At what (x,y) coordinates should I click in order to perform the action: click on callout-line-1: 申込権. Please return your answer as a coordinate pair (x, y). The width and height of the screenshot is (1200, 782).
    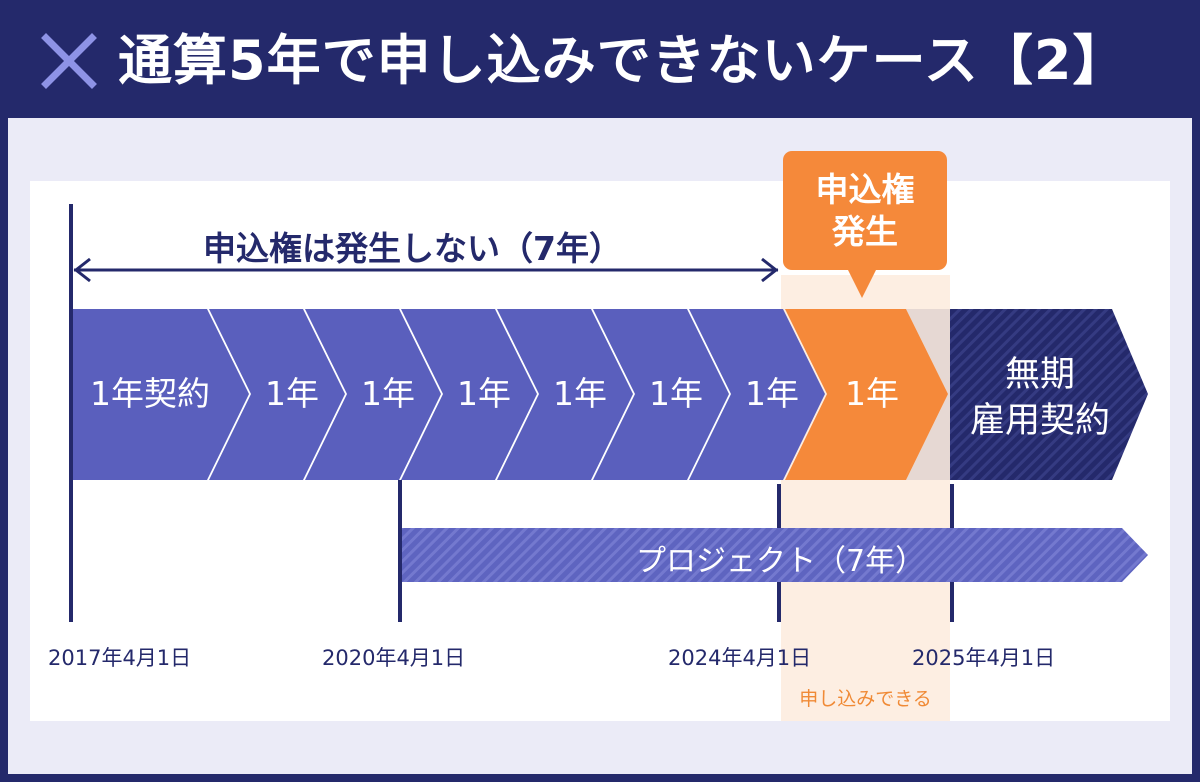
    Looking at the image, I should click on (865, 189).